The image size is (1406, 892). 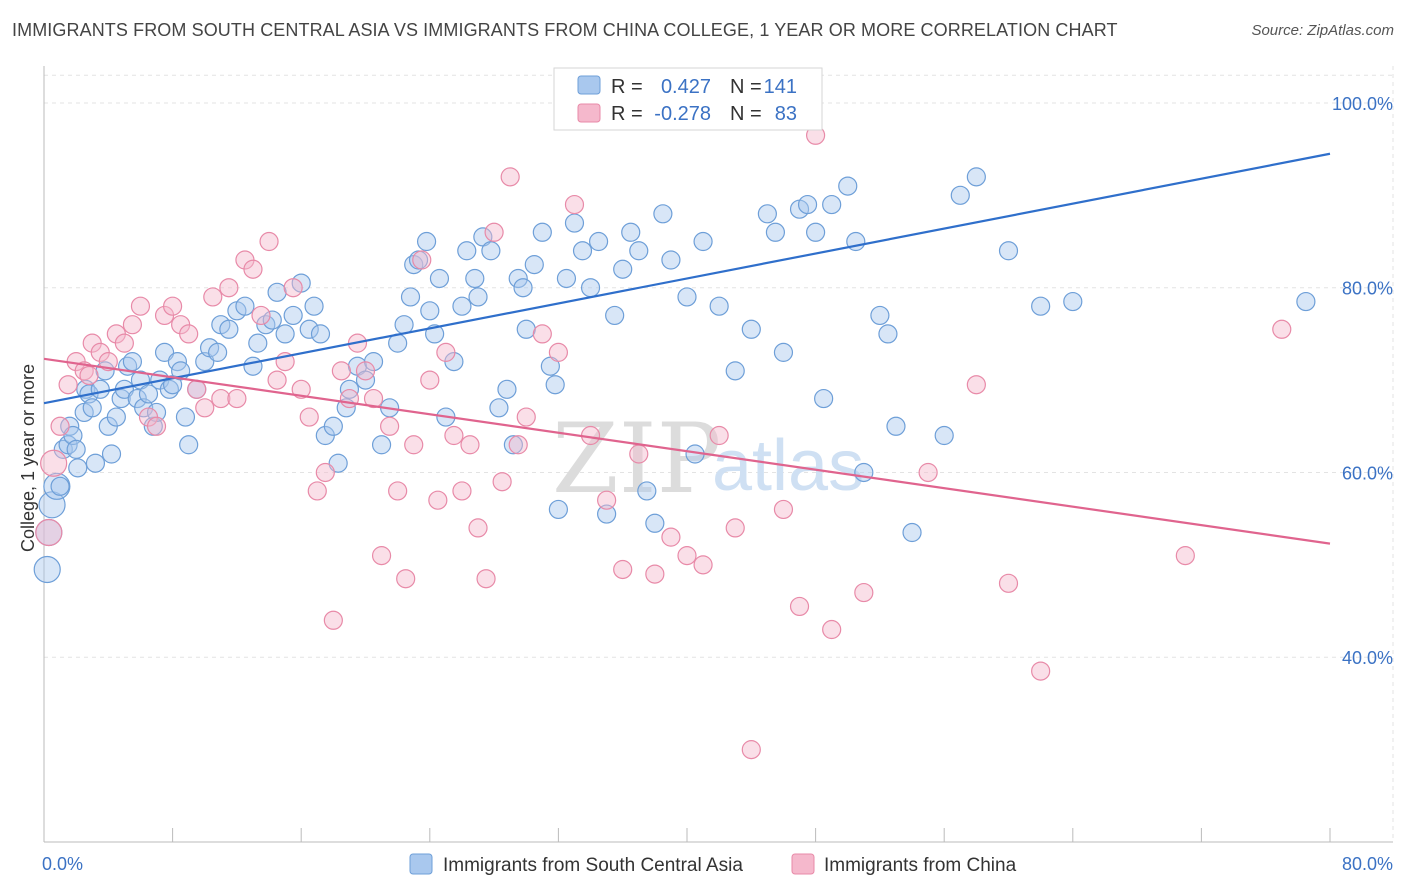 I want to click on legend-r-label-blue: R =, so click(x=627, y=87).